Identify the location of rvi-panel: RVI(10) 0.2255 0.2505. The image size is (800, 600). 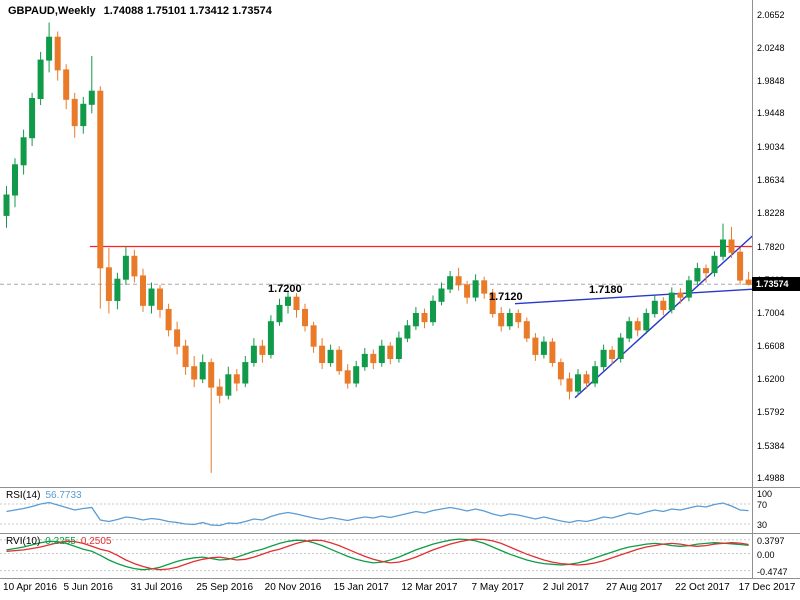
(376, 556).